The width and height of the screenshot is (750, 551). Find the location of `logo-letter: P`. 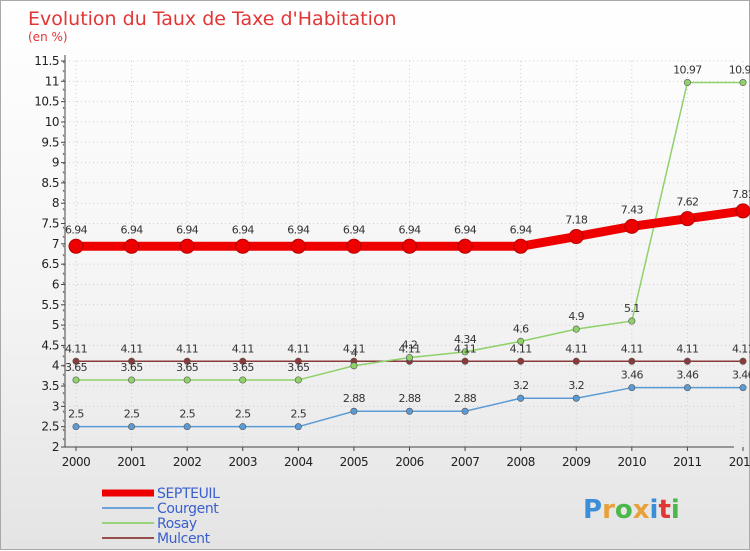

logo-letter: P is located at coordinates (592, 510).